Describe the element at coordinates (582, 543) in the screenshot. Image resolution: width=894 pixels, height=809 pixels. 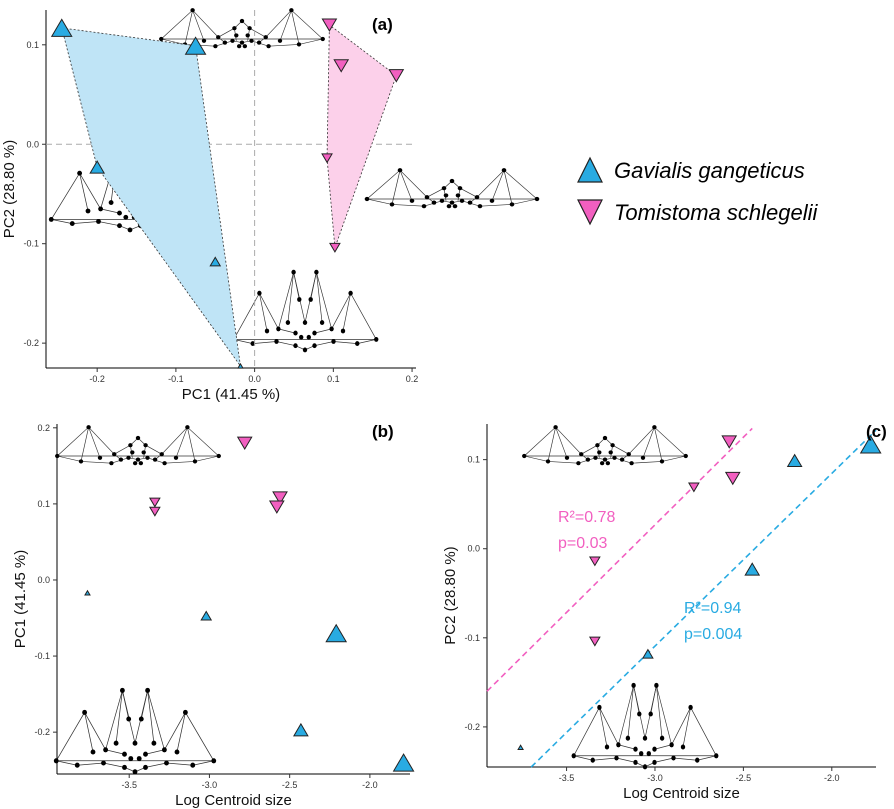
I see `stat-p-tomistoma: p=0.03` at that location.